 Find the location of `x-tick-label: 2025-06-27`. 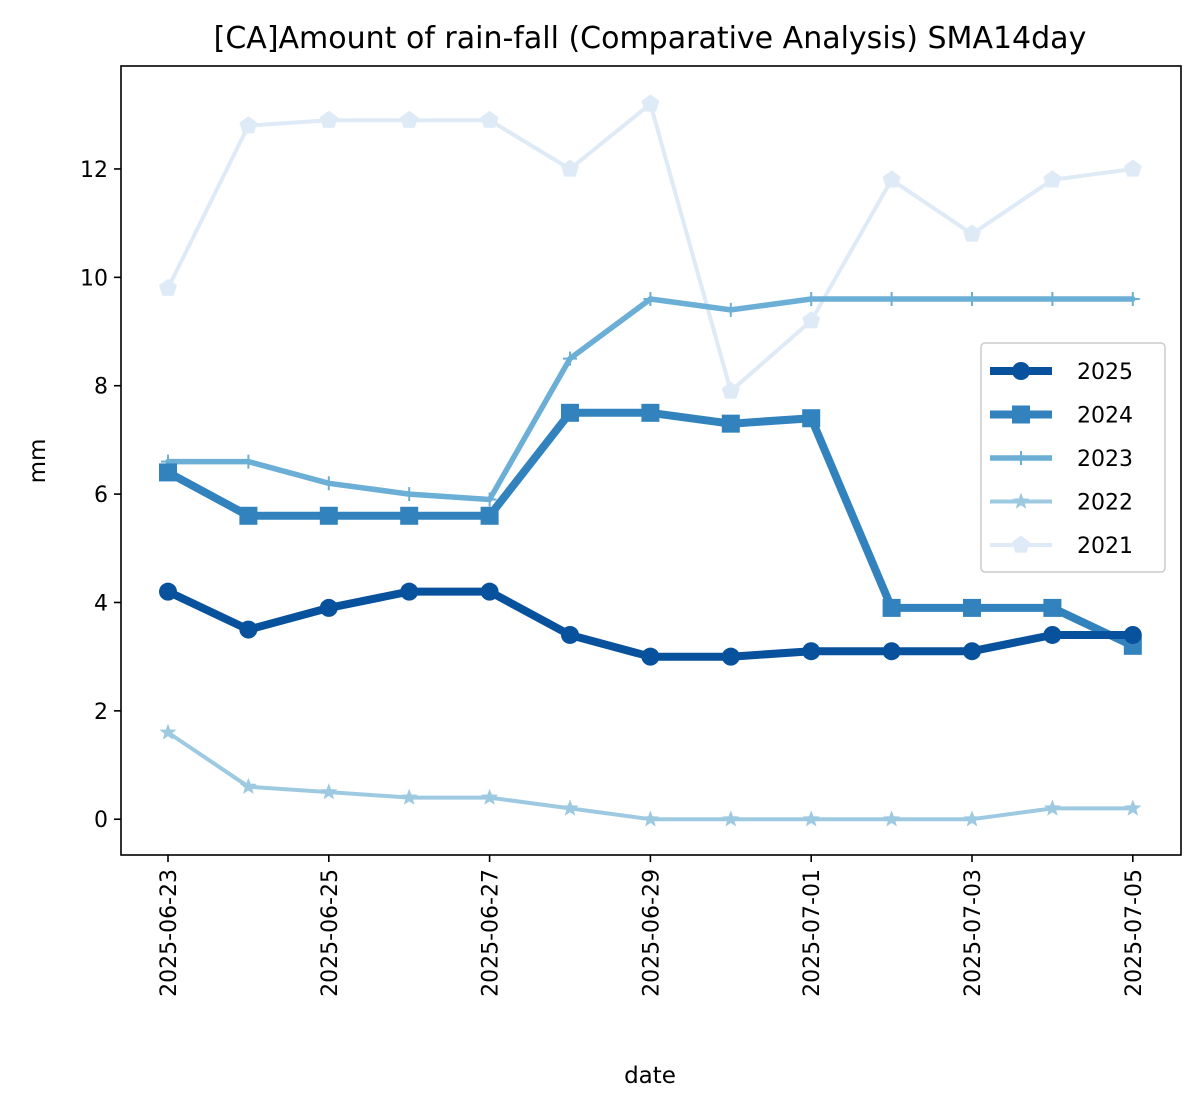

x-tick-label: 2025-06-27 is located at coordinates (491, 933).